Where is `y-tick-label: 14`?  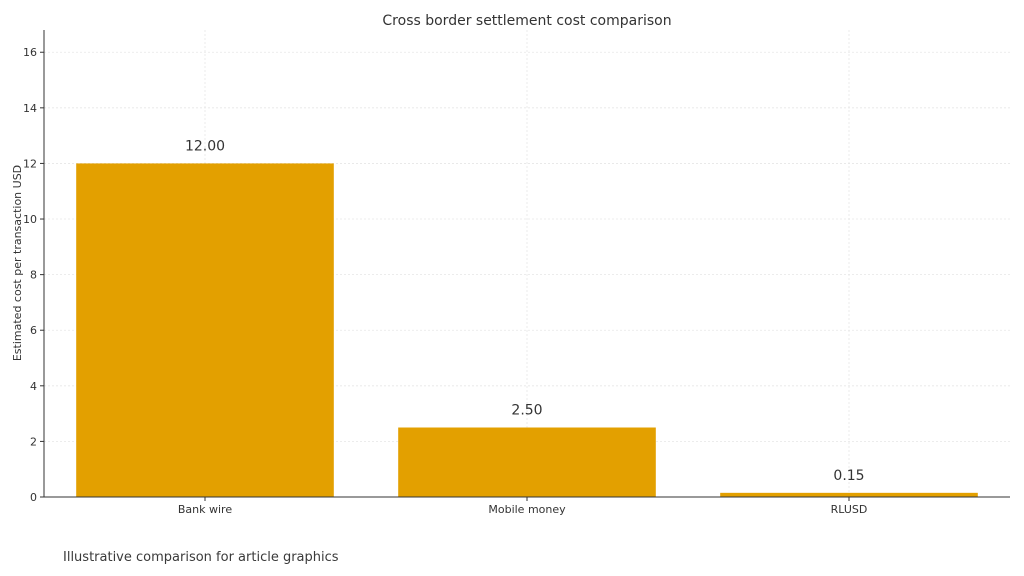 y-tick-label: 14 is located at coordinates (30, 108).